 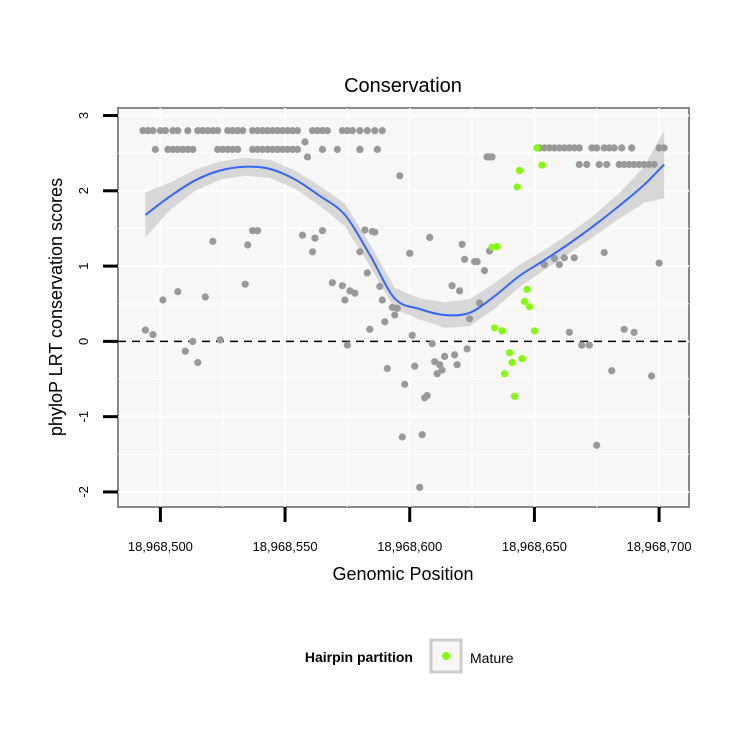 What do you see at coordinates (446, 656) in the screenshot?
I see `legend-key-swatch` at bounding box center [446, 656].